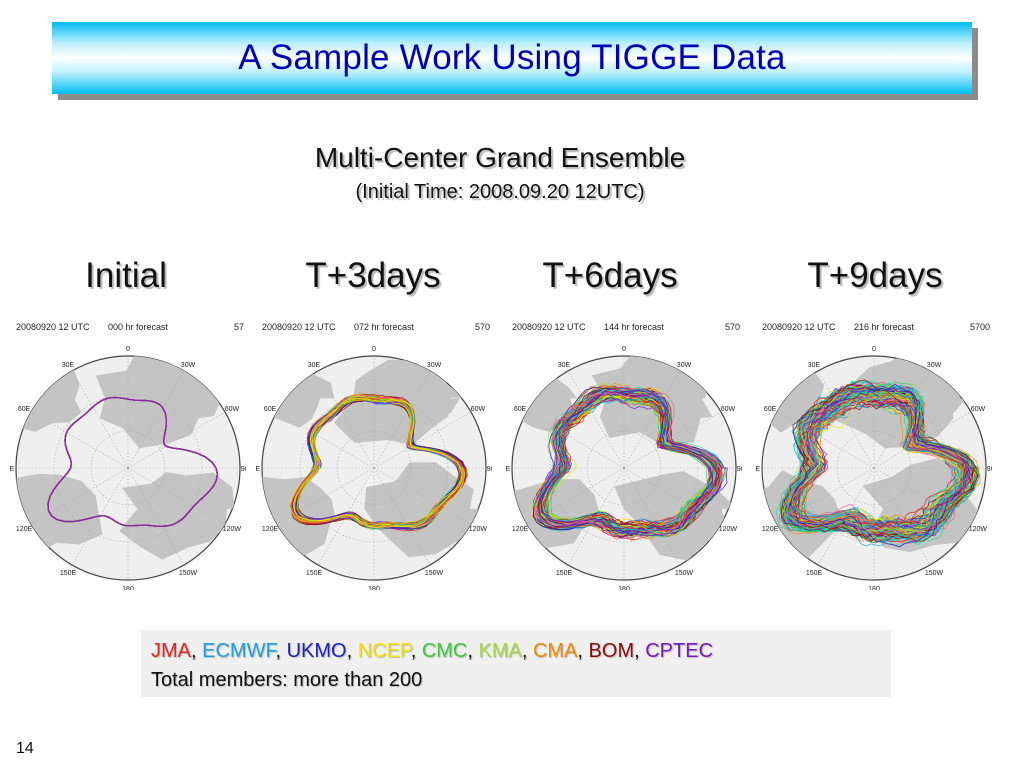  What do you see at coordinates (610, 275) in the screenshot?
I see `column-label-day6: T+6days` at bounding box center [610, 275].